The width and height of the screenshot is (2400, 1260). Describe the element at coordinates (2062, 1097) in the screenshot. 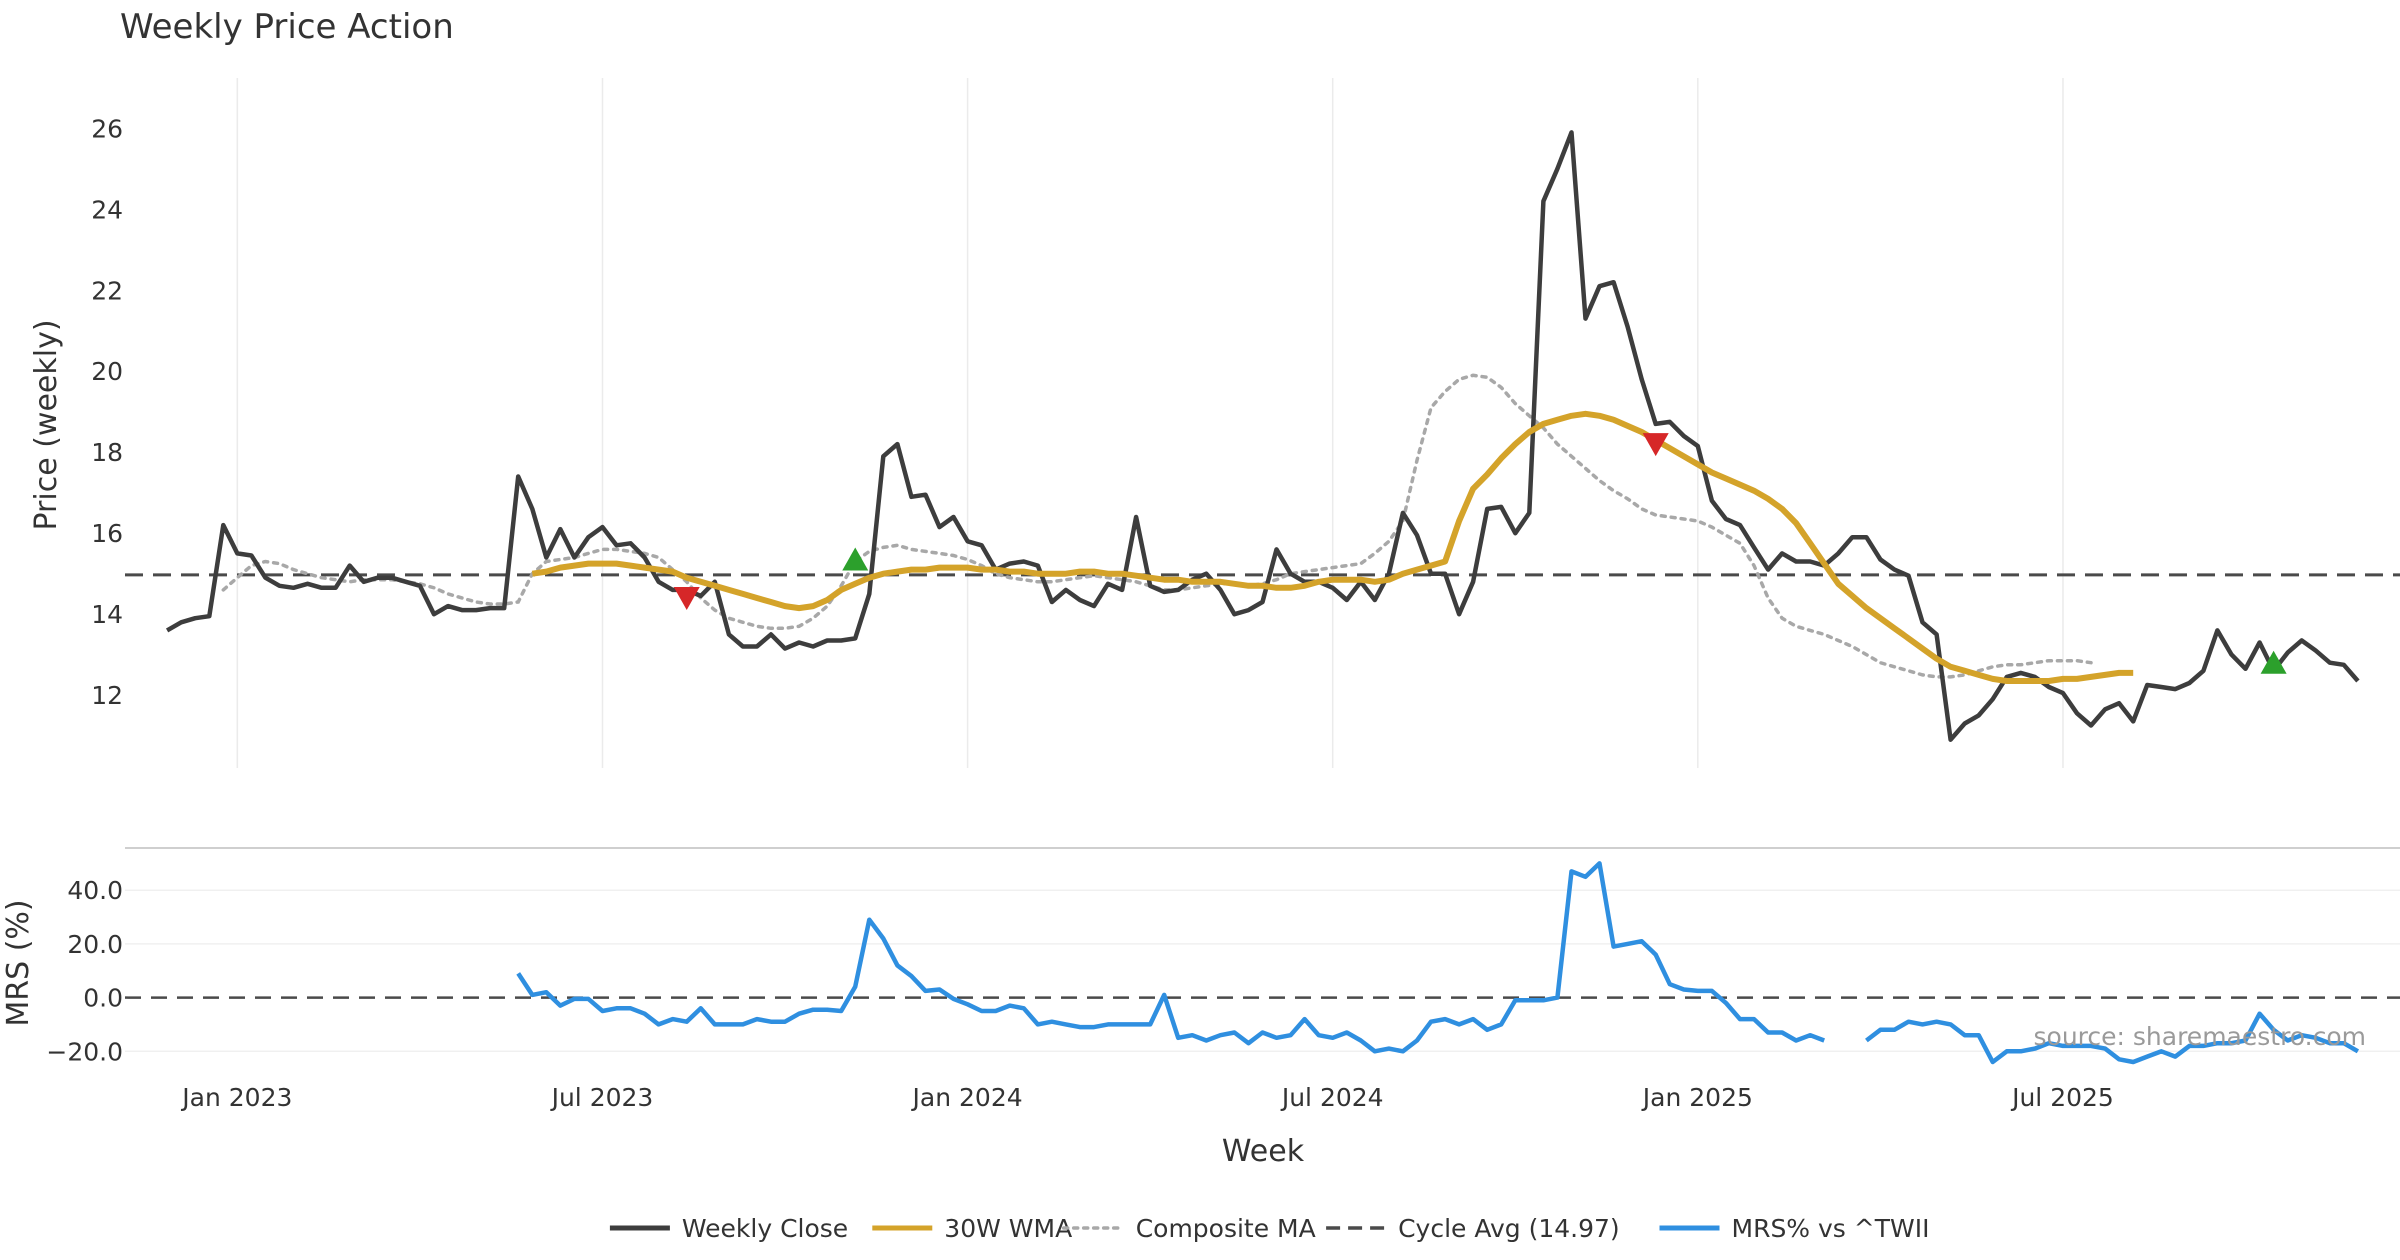

I see `x-tick-label: Jul 2025` at that location.